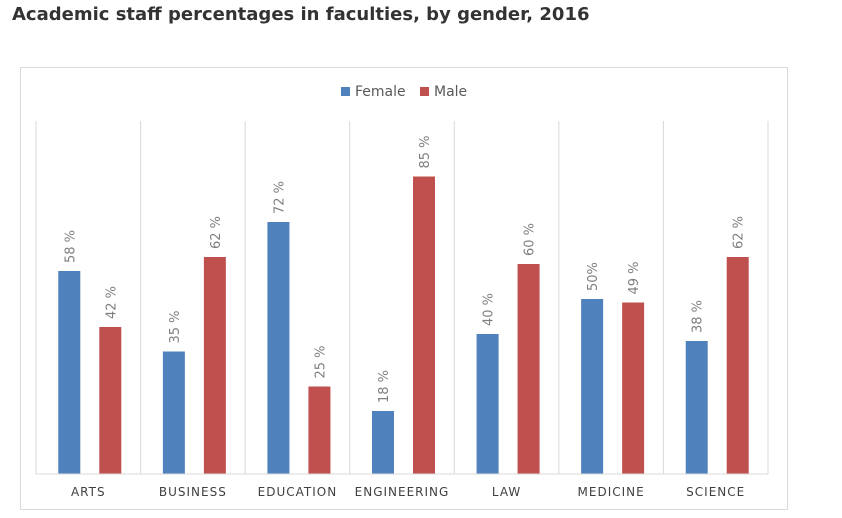 The width and height of the screenshot is (842, 518). Describe the element at coordinates (528, 369) in the screenshot. I see `bar-male-law` at that location.